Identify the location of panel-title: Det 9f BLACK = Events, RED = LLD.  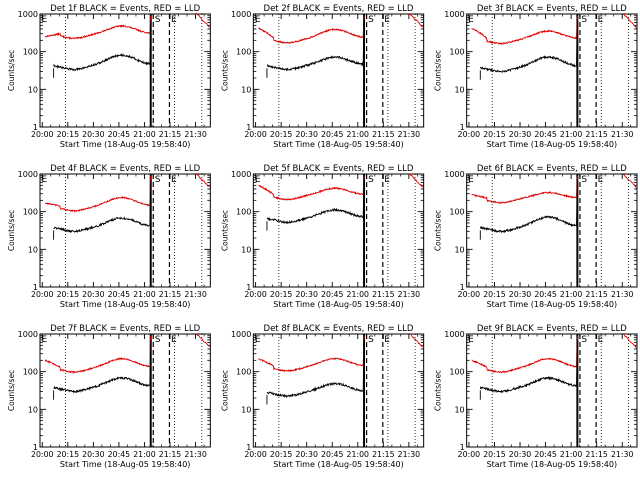
(552, 329).